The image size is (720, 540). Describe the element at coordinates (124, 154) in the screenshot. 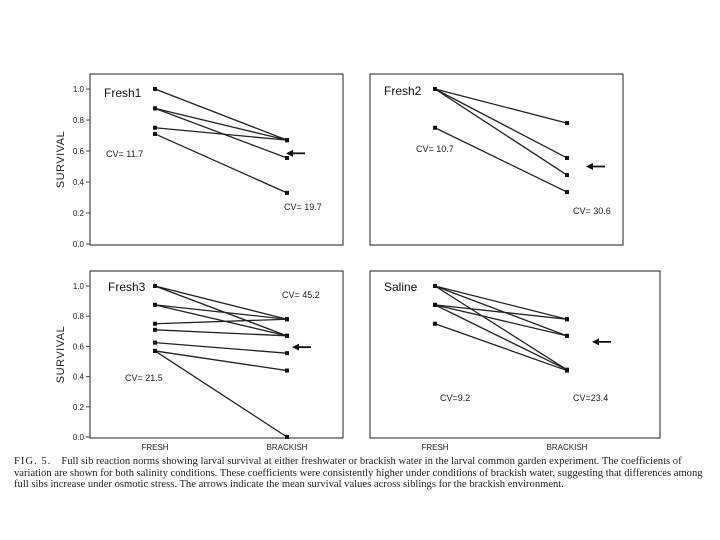

I see `cv-label-fresh: CV= 11.7` at that location.